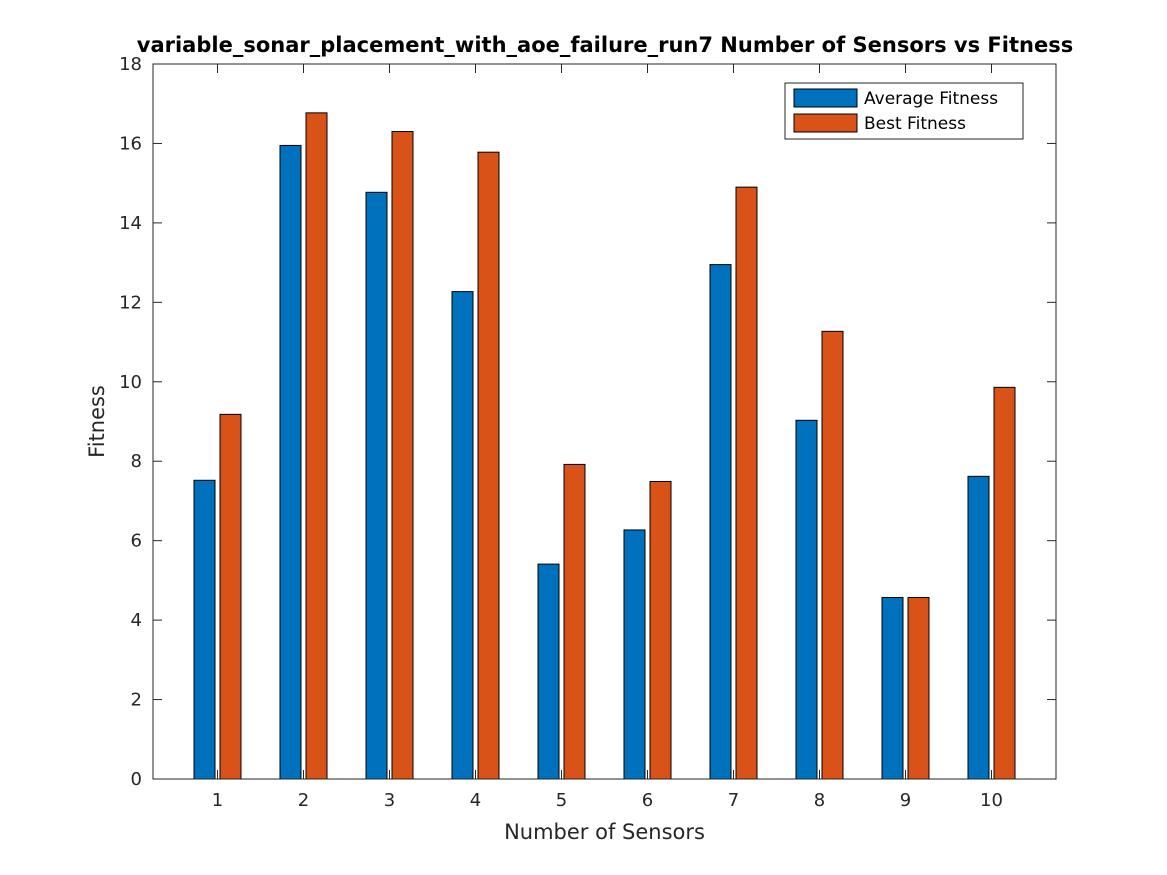  Describe the element at coordinates (130, 302) in the screenshot. I see `y-tick-label: 12` at that location.